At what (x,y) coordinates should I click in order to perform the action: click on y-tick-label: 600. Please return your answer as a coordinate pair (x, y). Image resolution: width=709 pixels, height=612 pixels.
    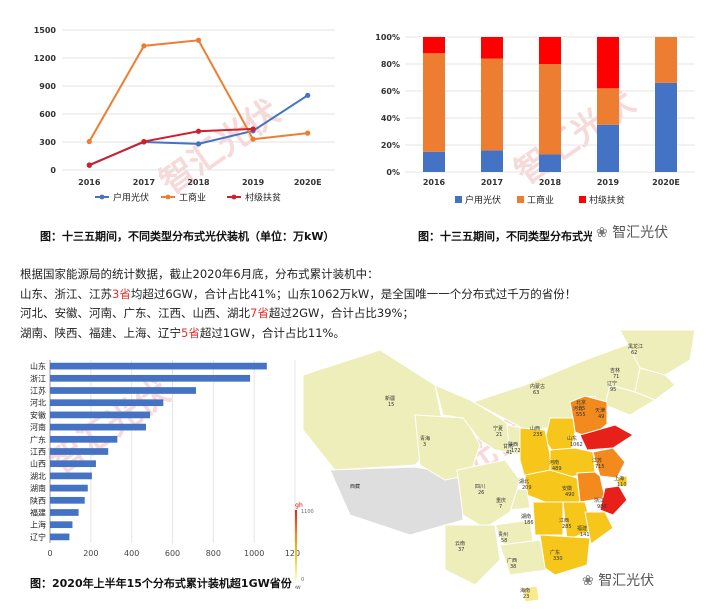
    Looking at the image, I should click on (47, 114).